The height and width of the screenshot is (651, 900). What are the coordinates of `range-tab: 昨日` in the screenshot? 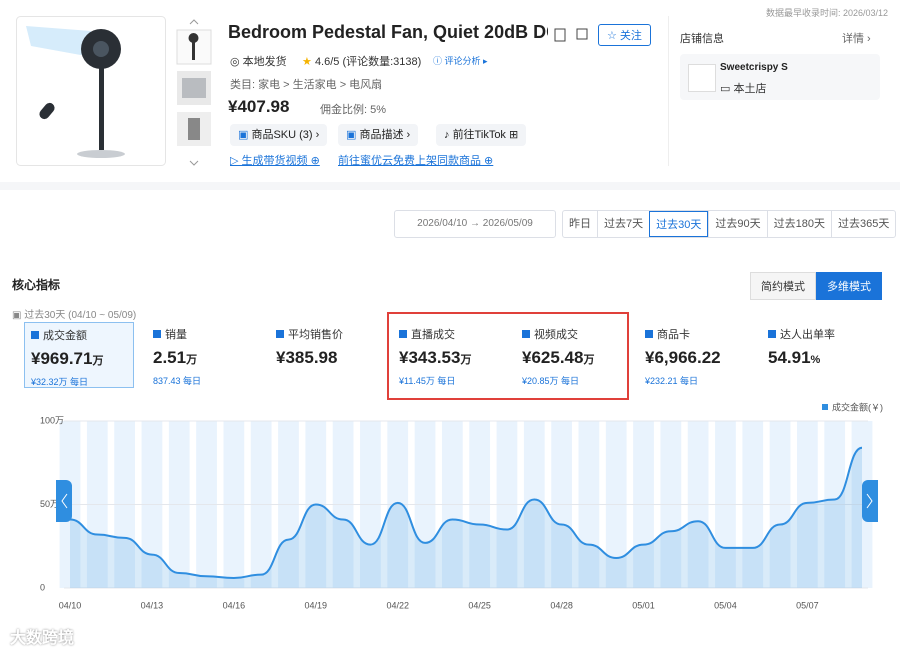 It's located at (580, 224).